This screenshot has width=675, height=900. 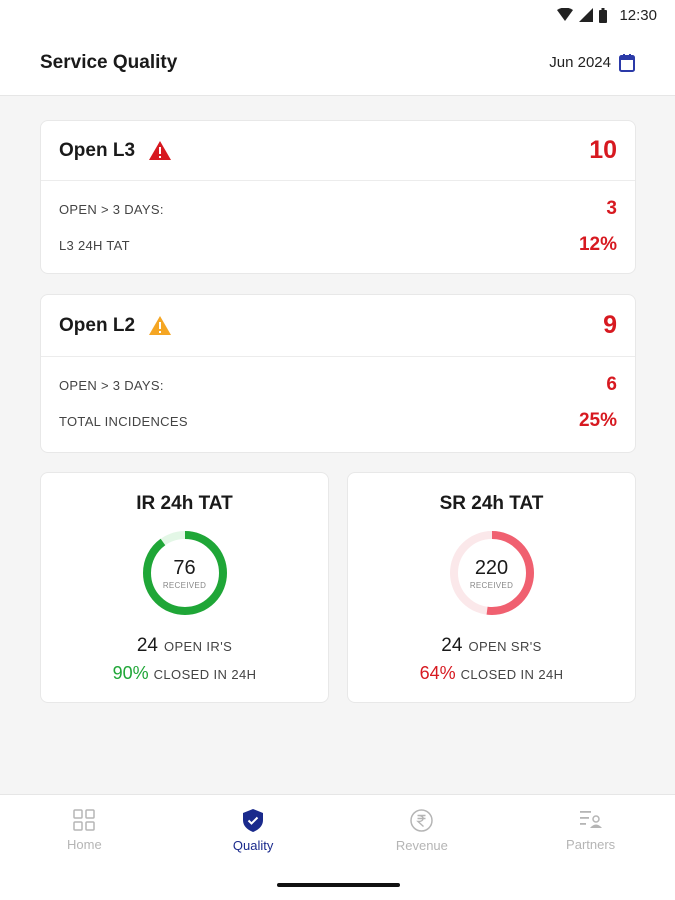 I want to click on open-l2-row: OPEN > 3 DAYS: 6, so click(x=338, y=385).